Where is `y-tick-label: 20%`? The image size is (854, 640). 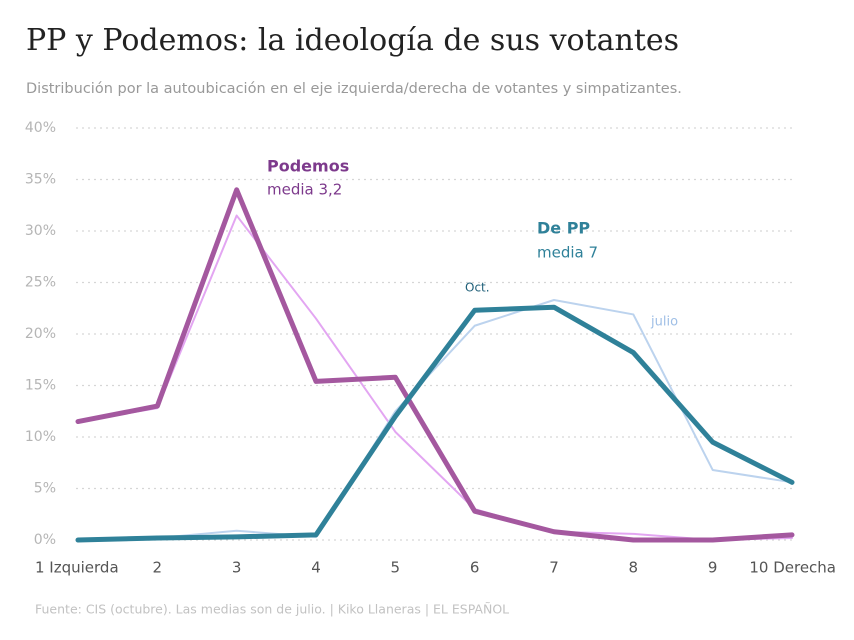
y-tick-label: 20% is located at coordinates (40, 334).